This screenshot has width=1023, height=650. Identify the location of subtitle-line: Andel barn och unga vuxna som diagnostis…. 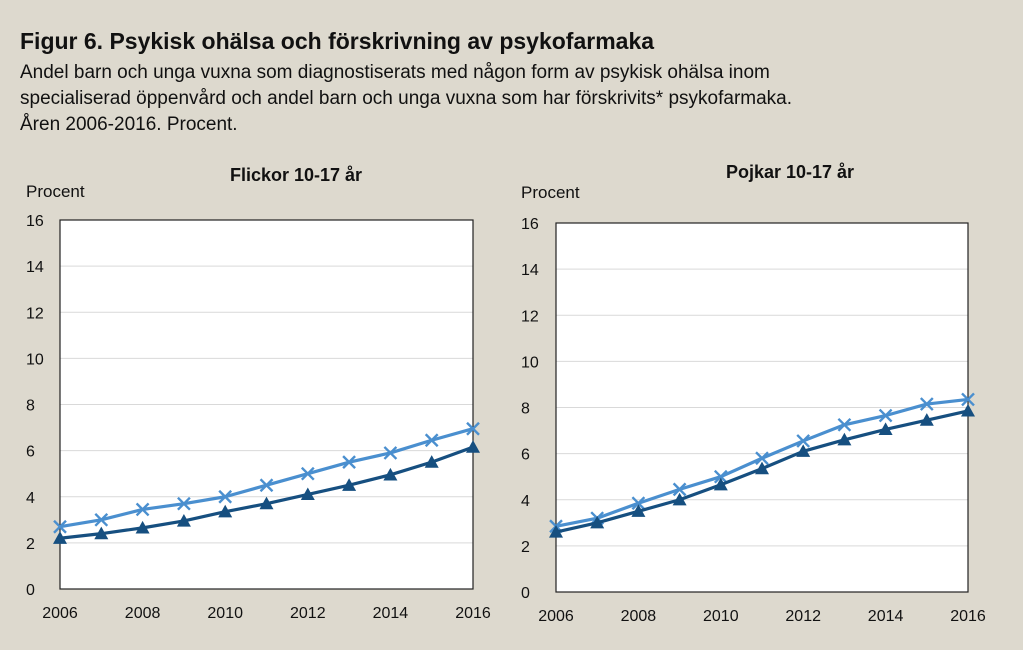
(395, 72).